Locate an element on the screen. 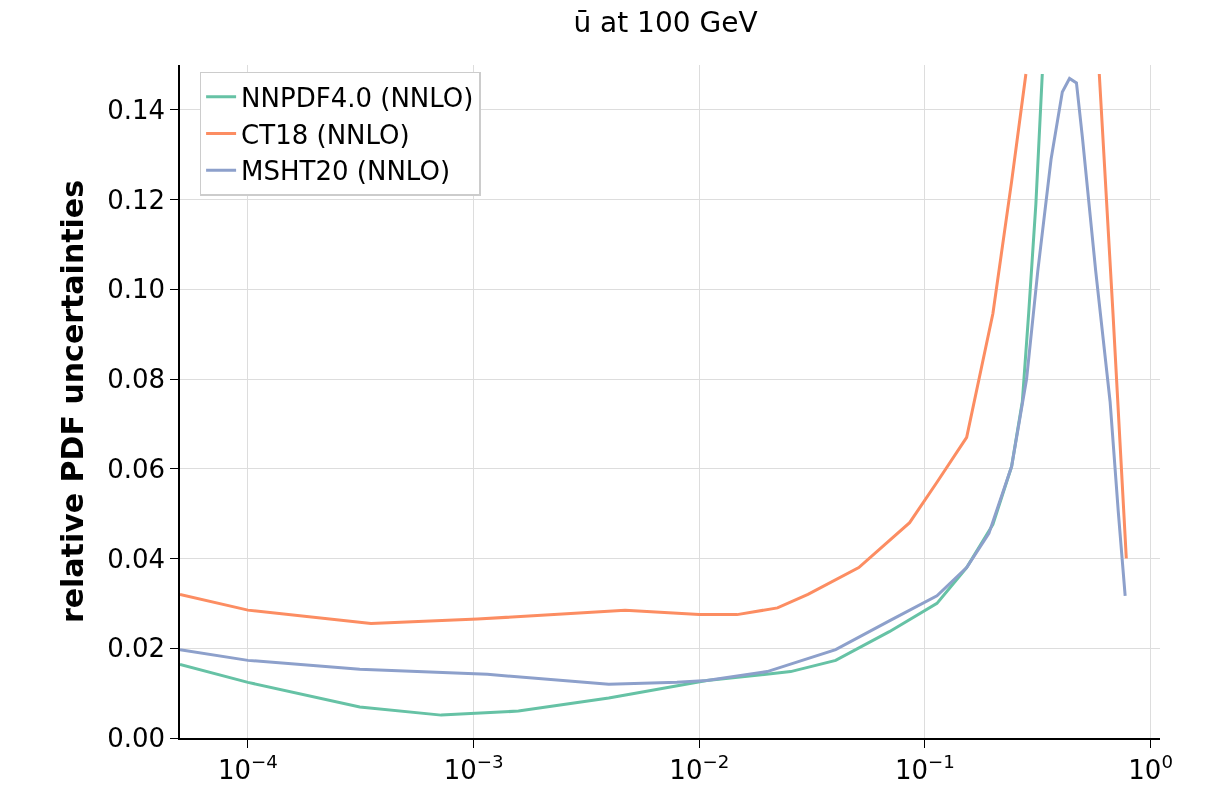 The width and height of the screenshot is (1210, 798). chart-title: ū at 100 GeV is located at coordinates (665, 22).